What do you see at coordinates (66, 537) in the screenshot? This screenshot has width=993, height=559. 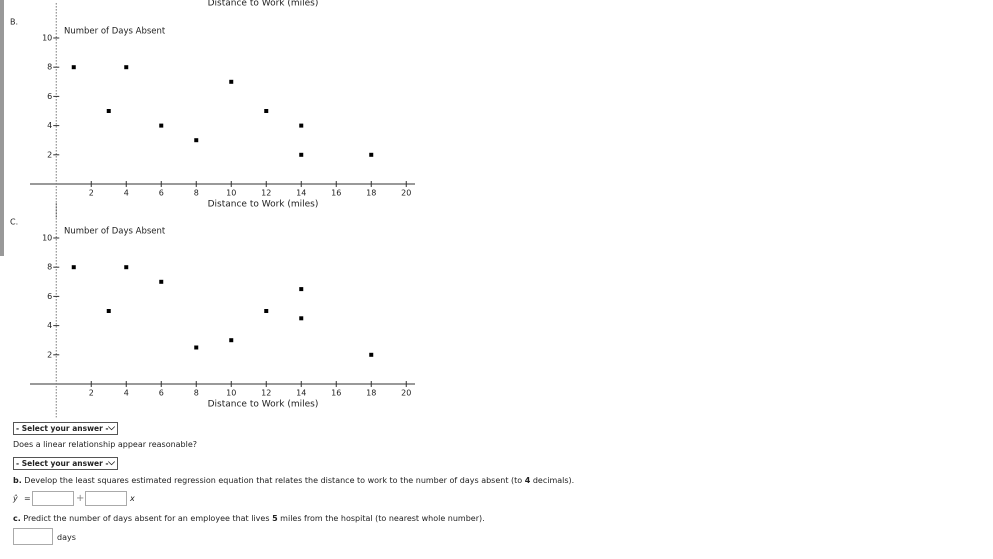 I see `unit: days` at bounding box center [66, 537].